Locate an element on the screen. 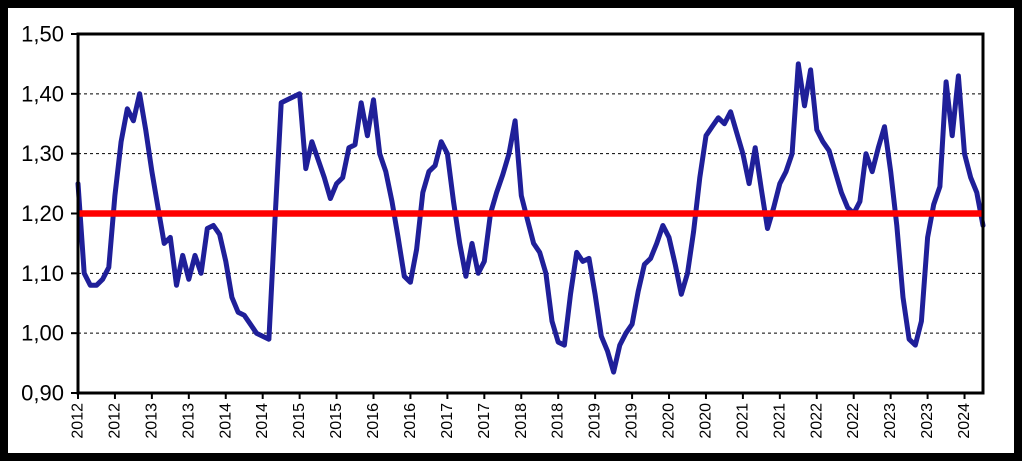 This screenshot has height=461, width=1022. y-axis-label: 1,40 is located at coordinates (42, 93).